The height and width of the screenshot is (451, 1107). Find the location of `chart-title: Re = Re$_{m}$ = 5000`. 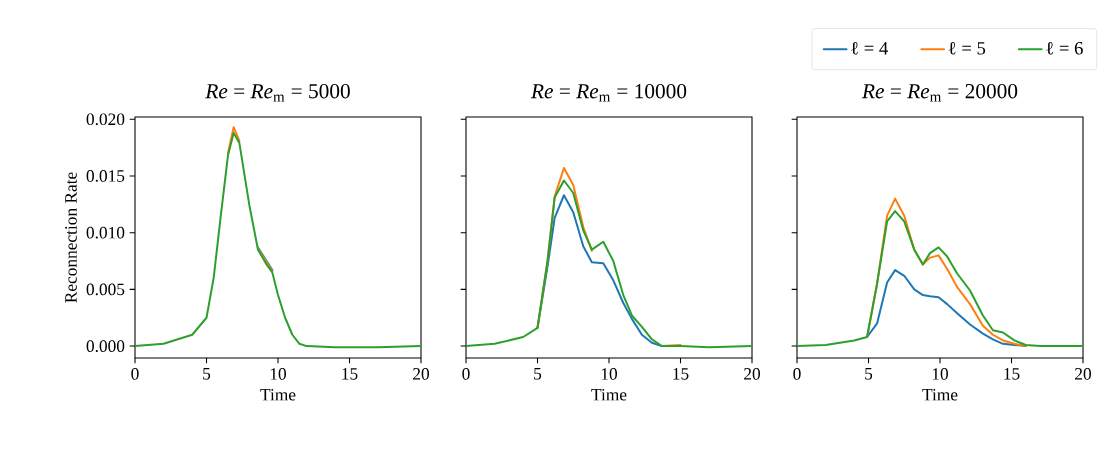

chart-title: Re = Re$_{m}$ = 5000 is located at coordinates (277, 92).